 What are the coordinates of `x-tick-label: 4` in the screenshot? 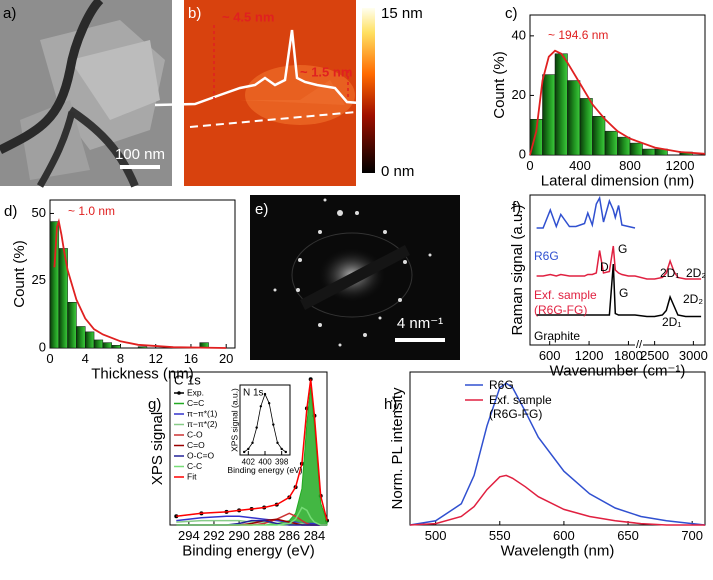 It's located at (85, 358).